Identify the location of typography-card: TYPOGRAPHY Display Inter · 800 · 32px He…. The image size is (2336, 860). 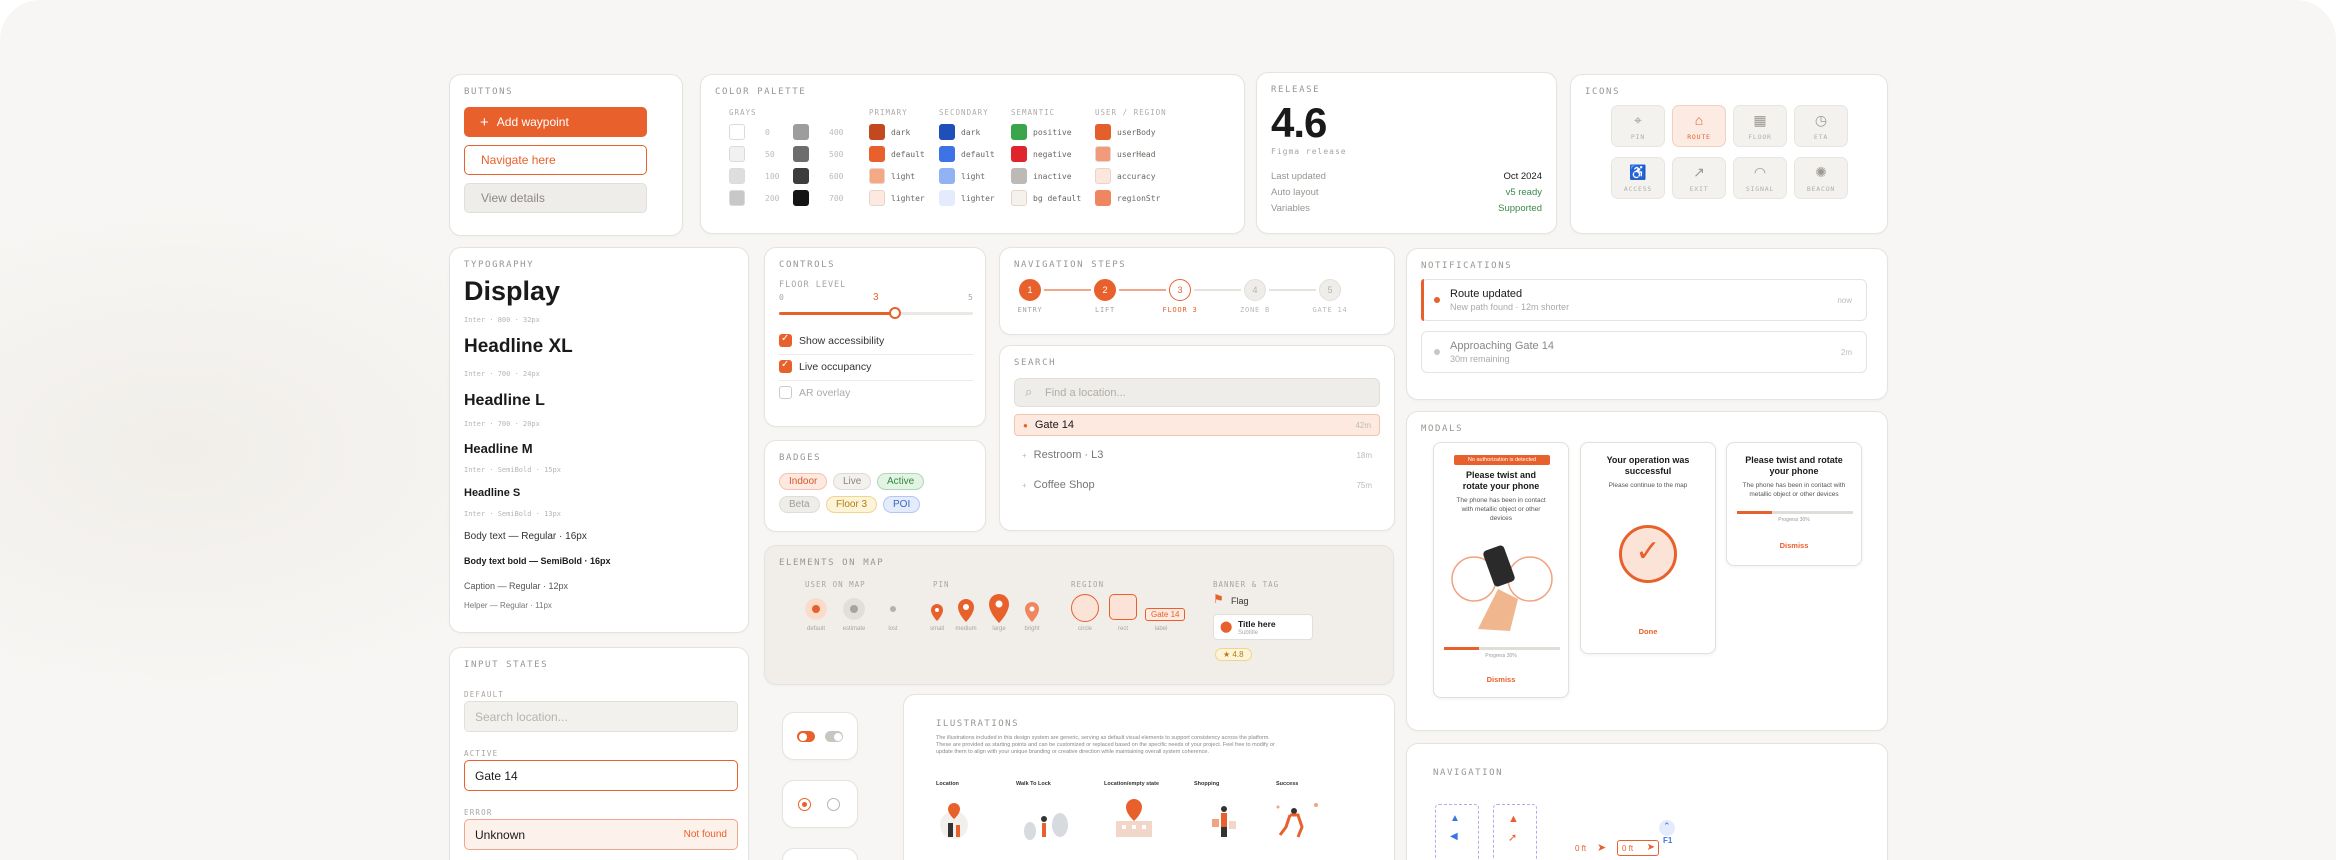
(599, 440).